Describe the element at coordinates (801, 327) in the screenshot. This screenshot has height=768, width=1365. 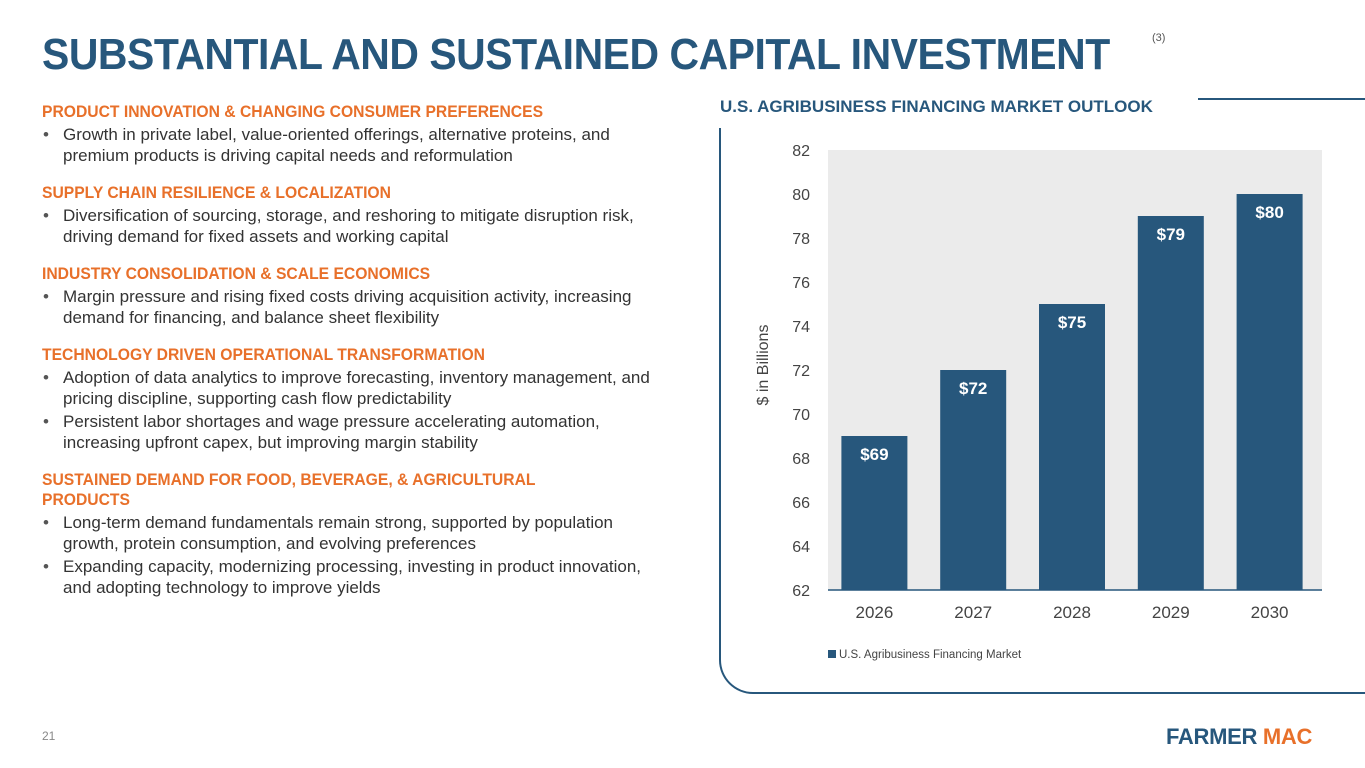
I see `y-tick-label: 74` at that location.